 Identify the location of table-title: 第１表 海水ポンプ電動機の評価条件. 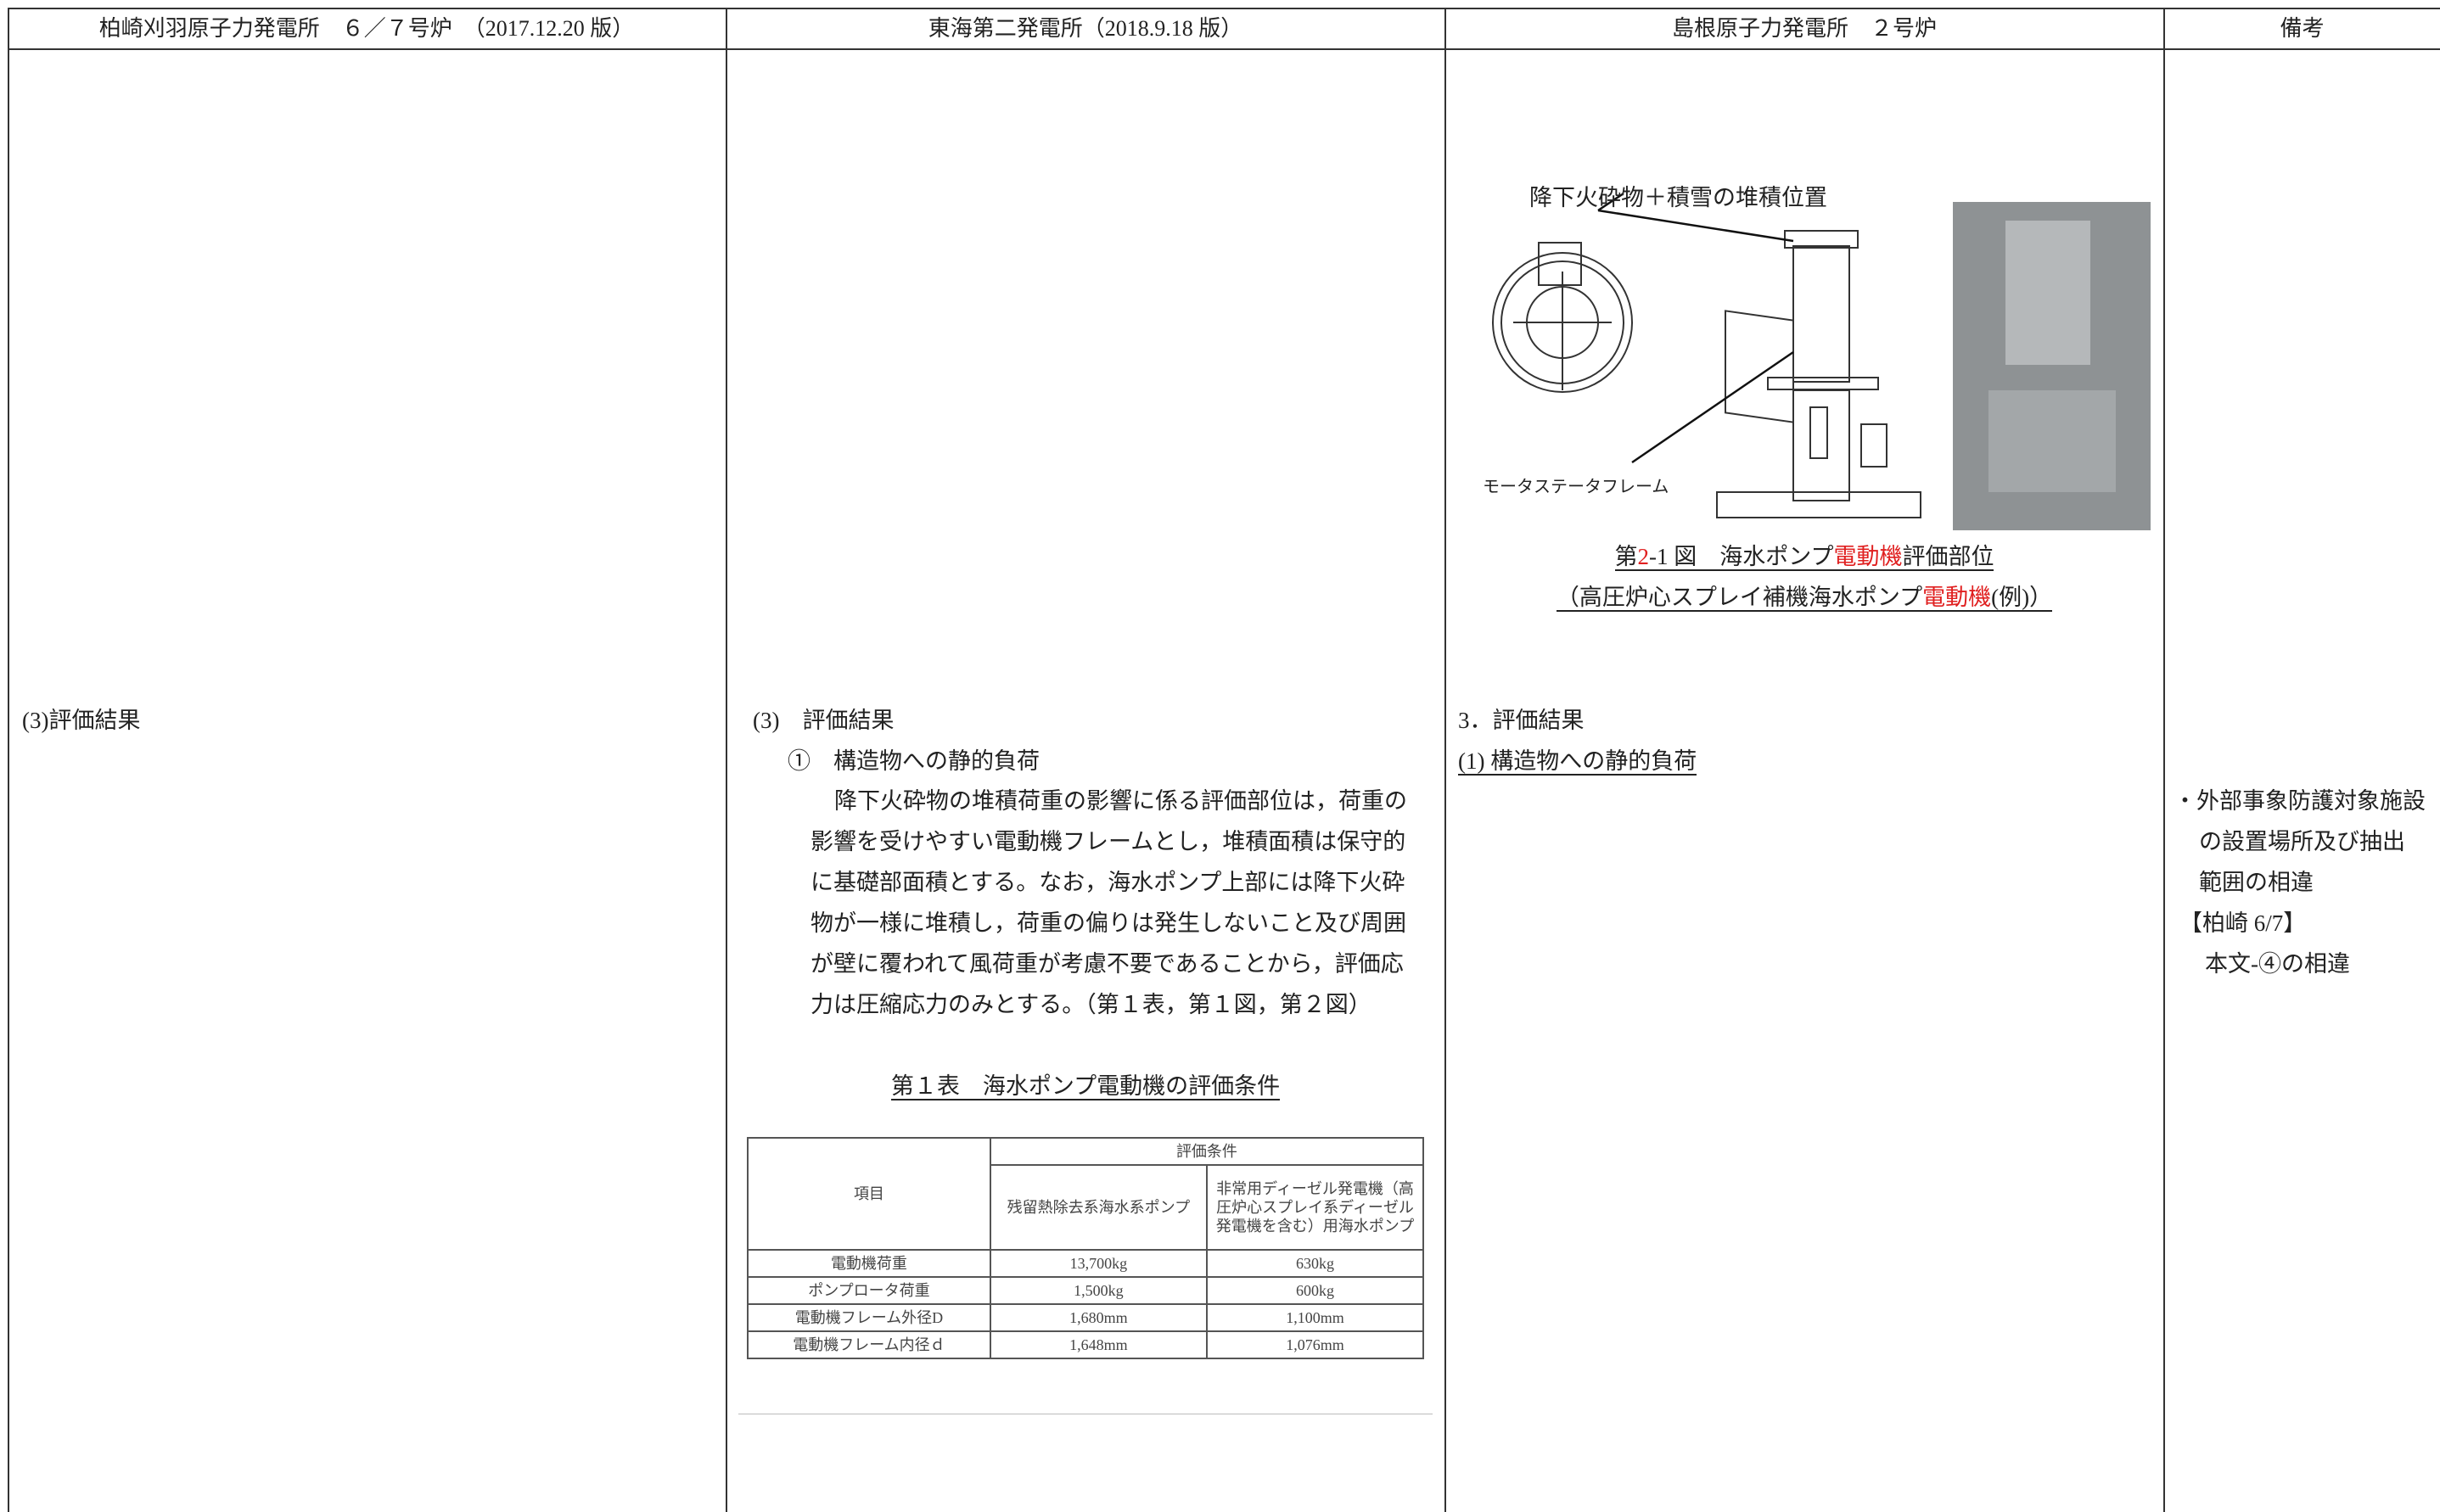
(1085, 1086).